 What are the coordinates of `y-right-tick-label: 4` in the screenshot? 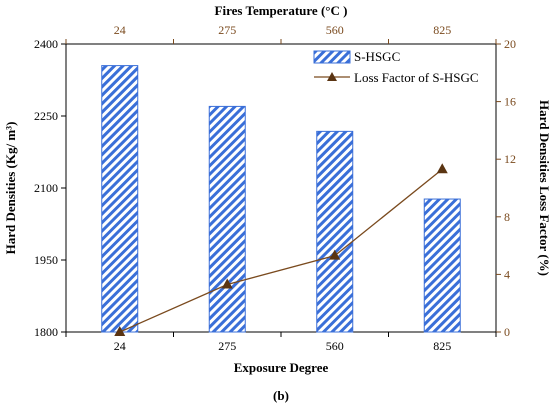 It's located at (507, 274).